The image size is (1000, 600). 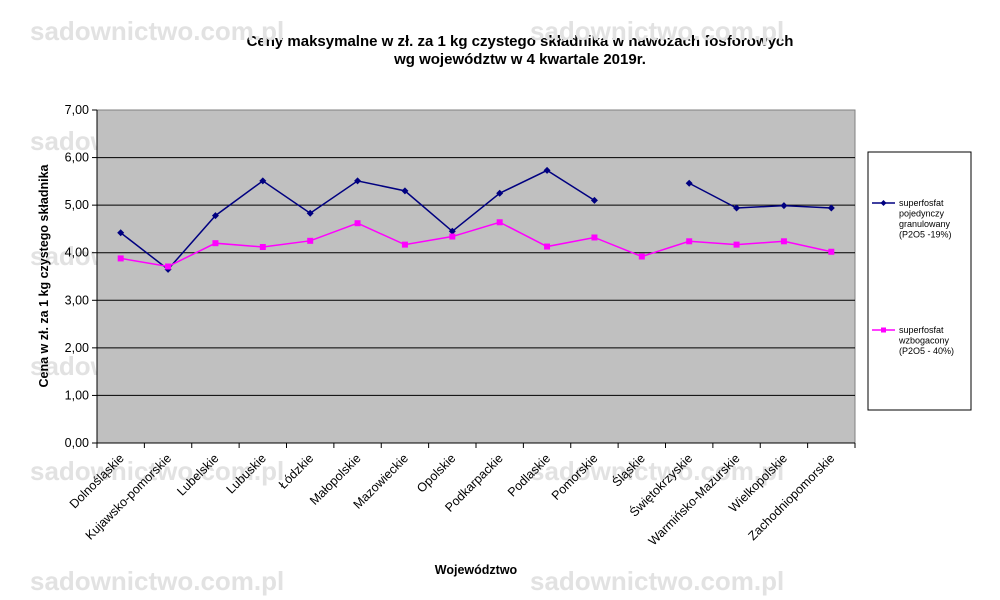 What do you see at coordinates (520, 59) in the screenshot?
I see `chart-title-line-2: wg województw w 4 kwartale 2019r.` at bounding box center [520, 59].